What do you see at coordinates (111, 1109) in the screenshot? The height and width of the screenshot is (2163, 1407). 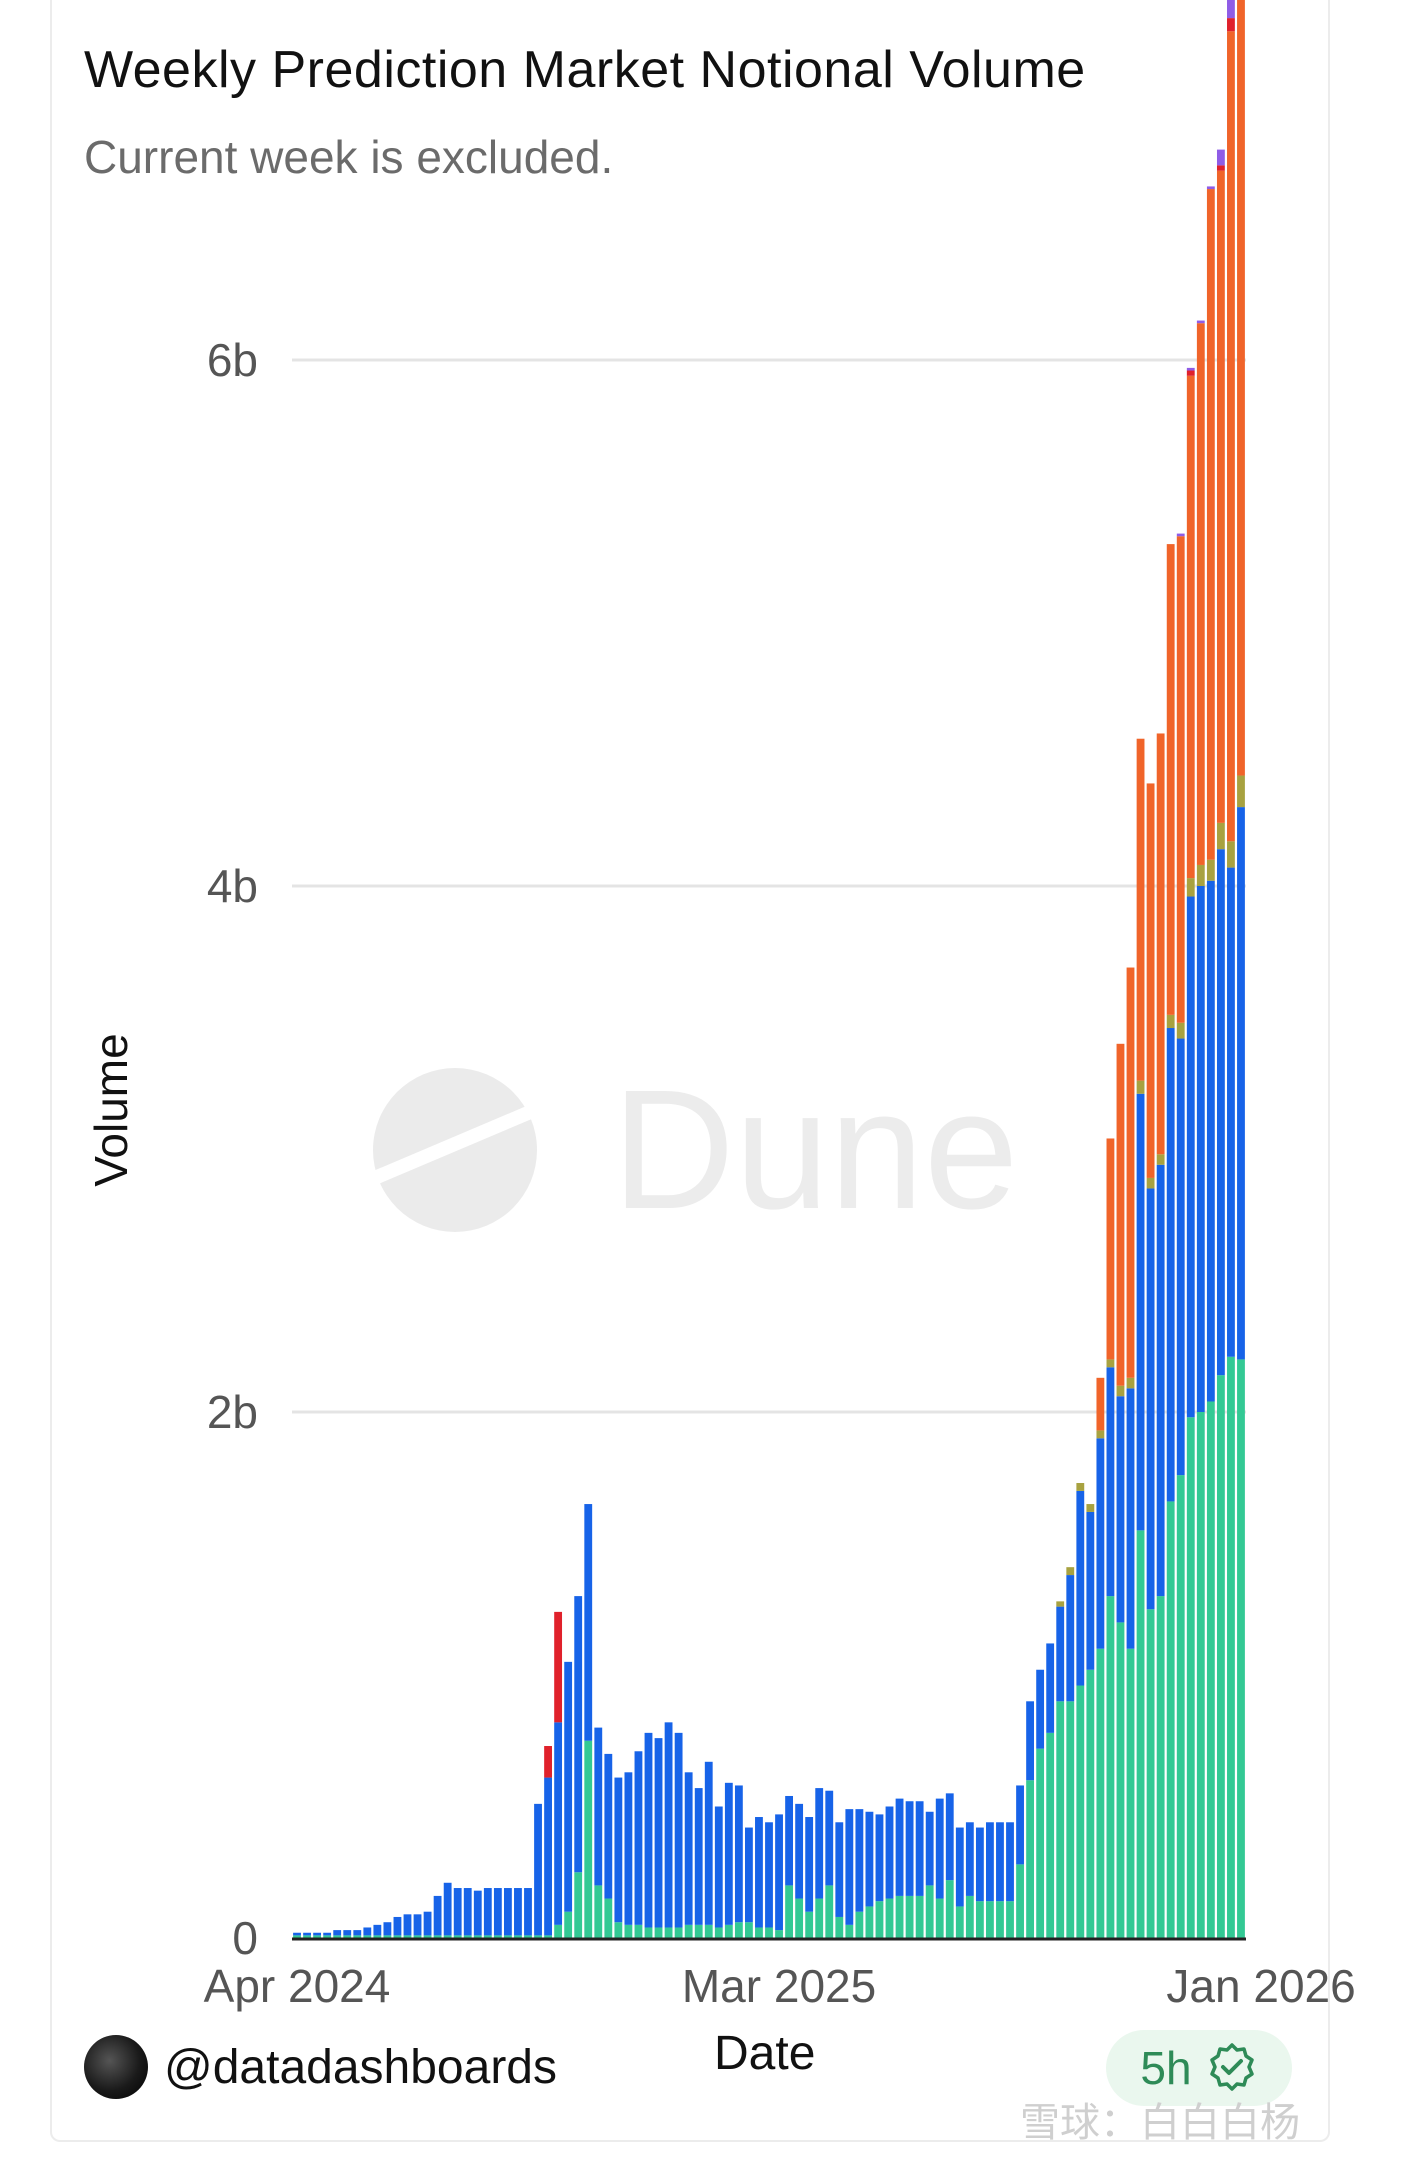 I see `y-axis-title: Volume` at bounding box center [111, 1109].